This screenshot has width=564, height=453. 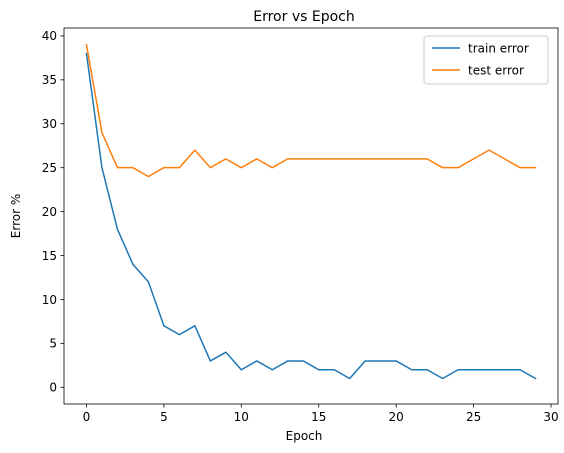 What do you see at coordinates (304, 436) in the screenshot?
I see `x-axis-label: Epoch` at bounding box center [304, 436].